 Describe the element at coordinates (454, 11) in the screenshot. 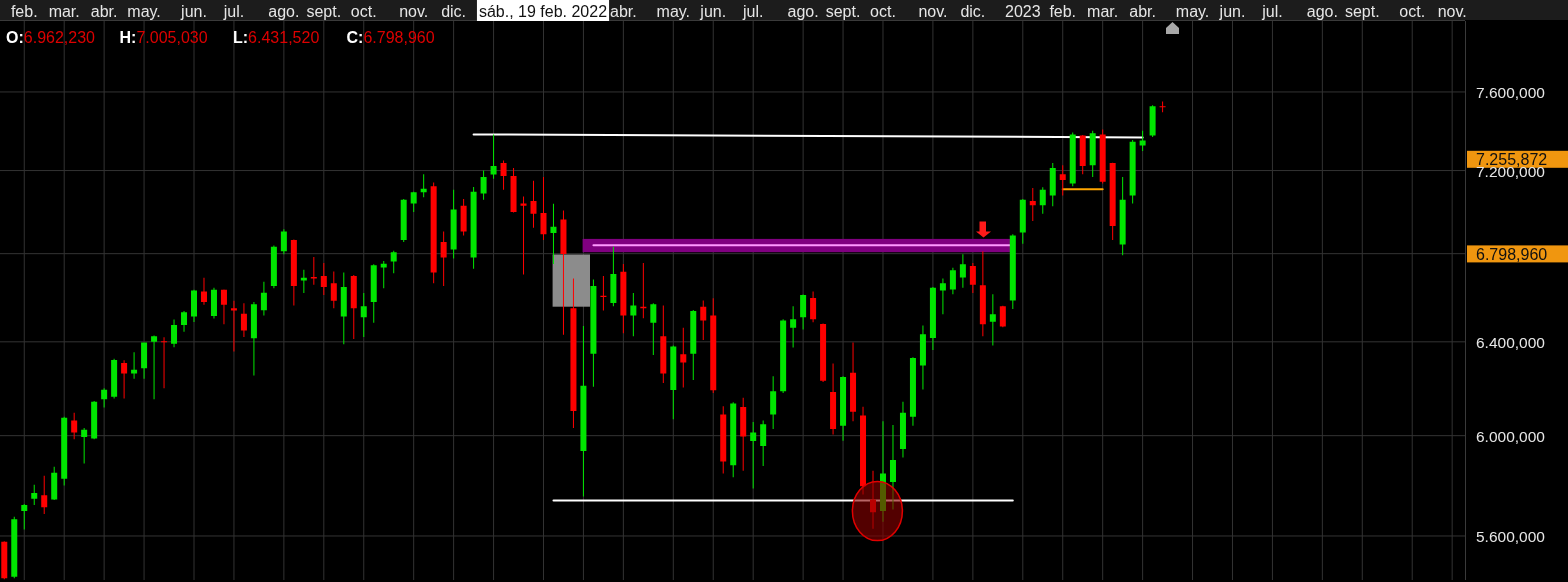

I see `x-tick-label: dic.` at that location.